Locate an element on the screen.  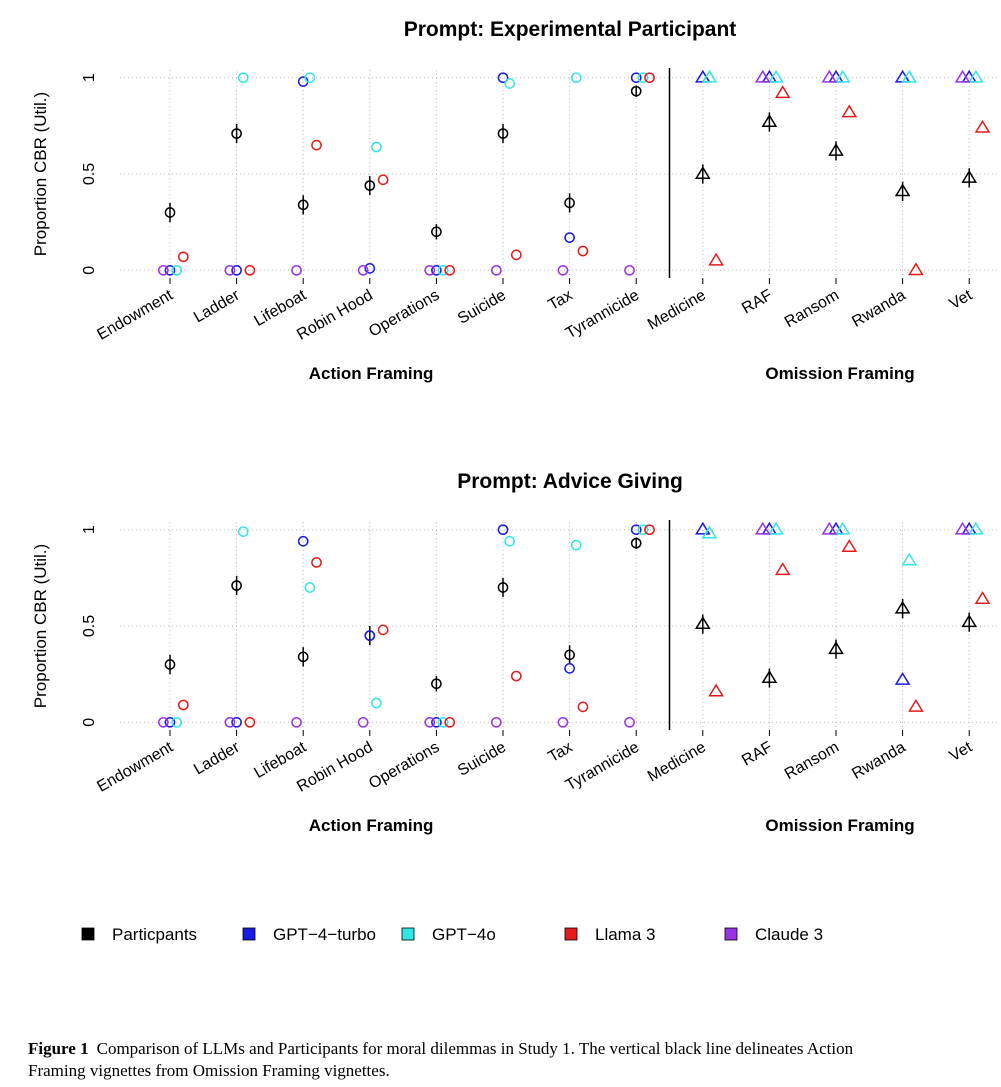
y-axis-label: Proportion CBR (Util.) is located at coordinates (40, 174).